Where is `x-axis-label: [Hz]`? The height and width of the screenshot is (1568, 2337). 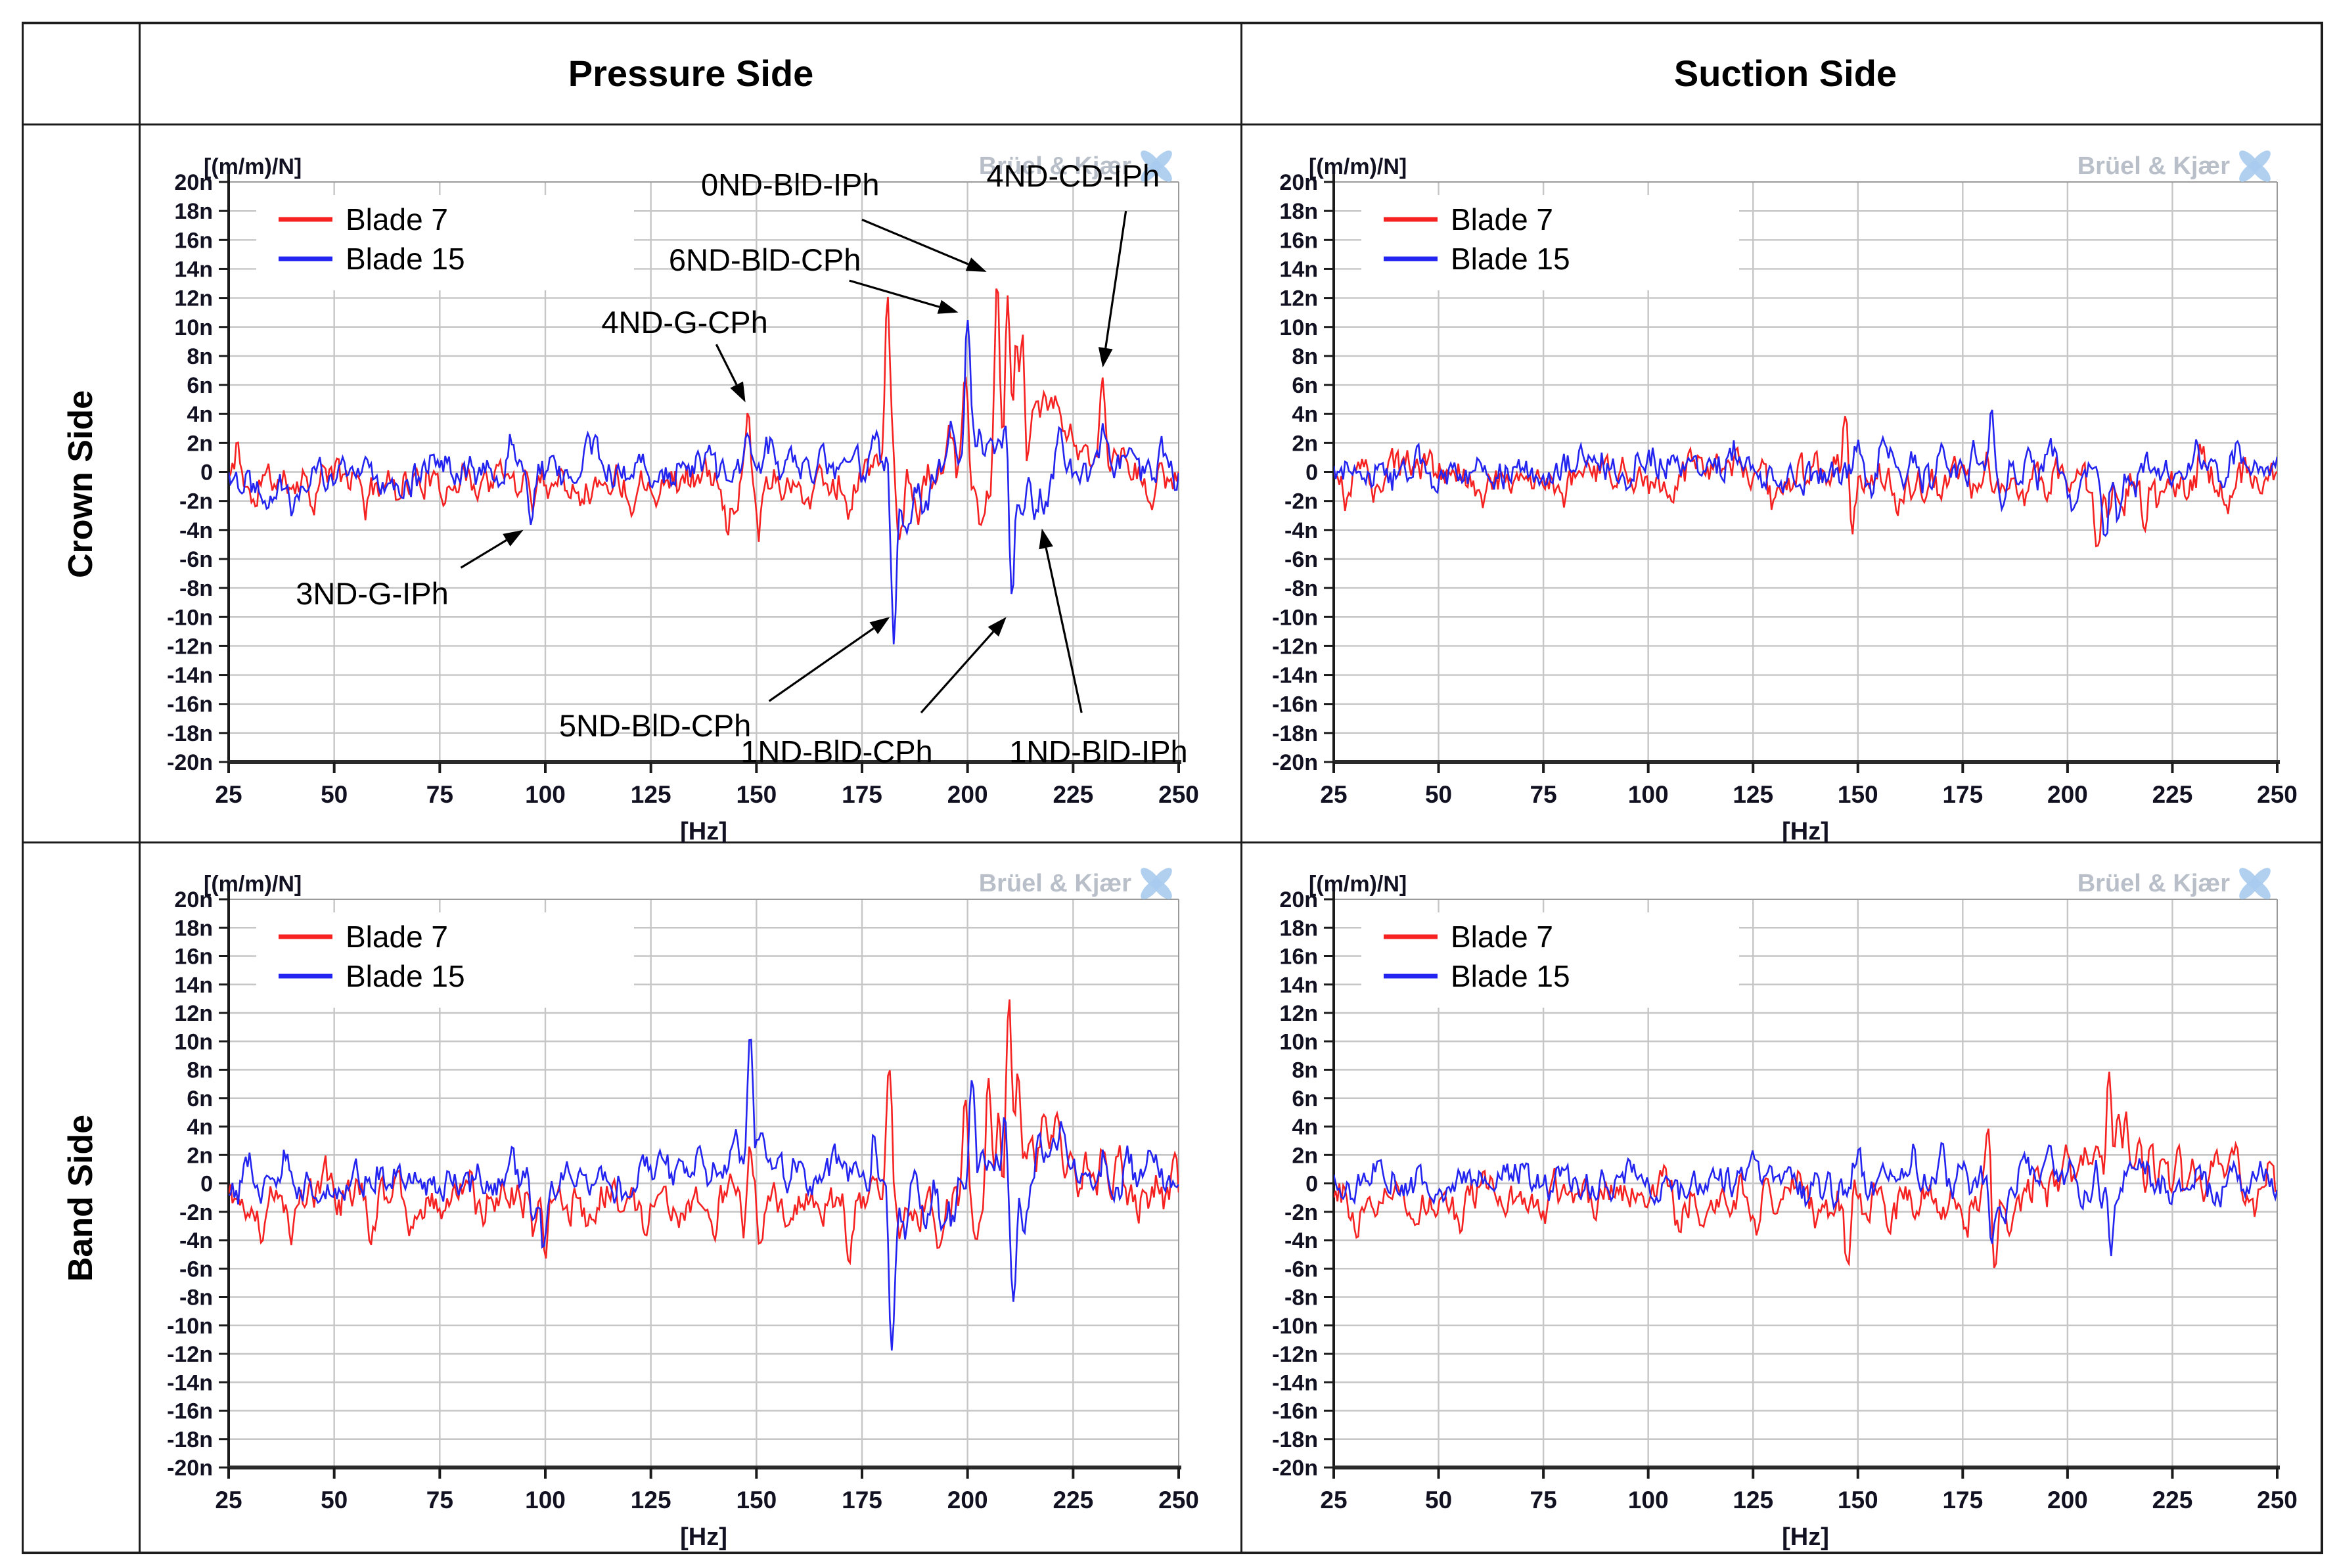 x-axis-label: [Hz] is located at coordinates (1806, 1537).